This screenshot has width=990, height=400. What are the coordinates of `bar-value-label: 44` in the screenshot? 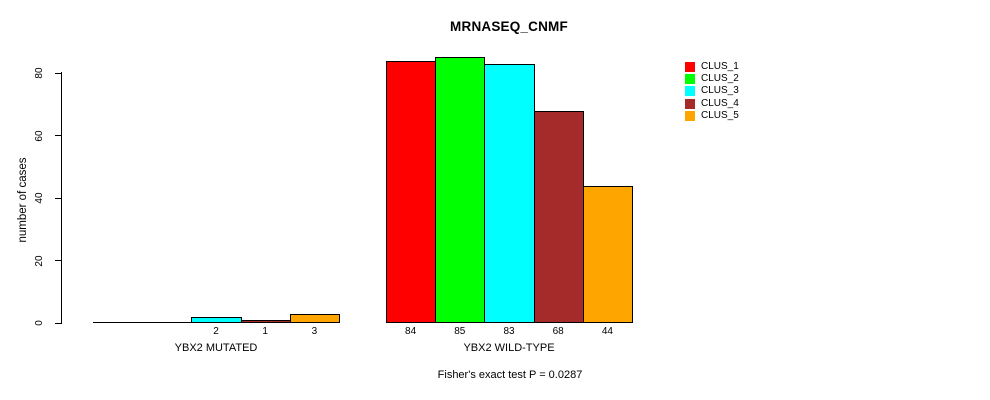 It's located at (607, 331).